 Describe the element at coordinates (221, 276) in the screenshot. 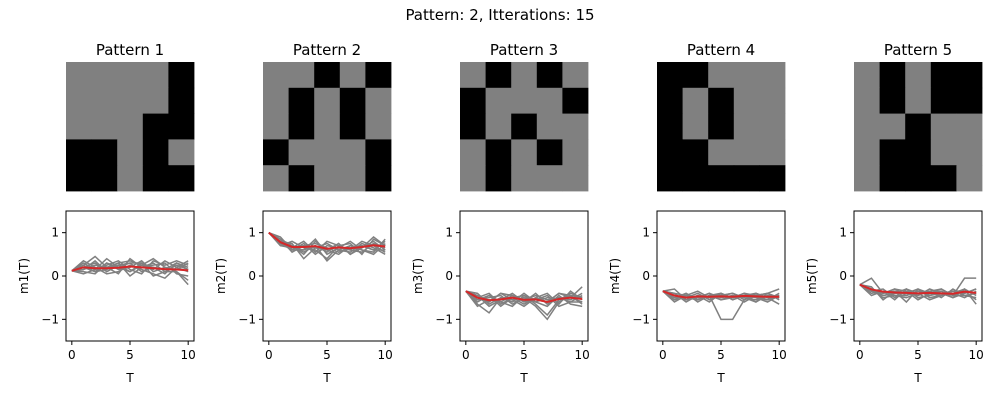

I see `y-axis-label: m2(T)` at that location.